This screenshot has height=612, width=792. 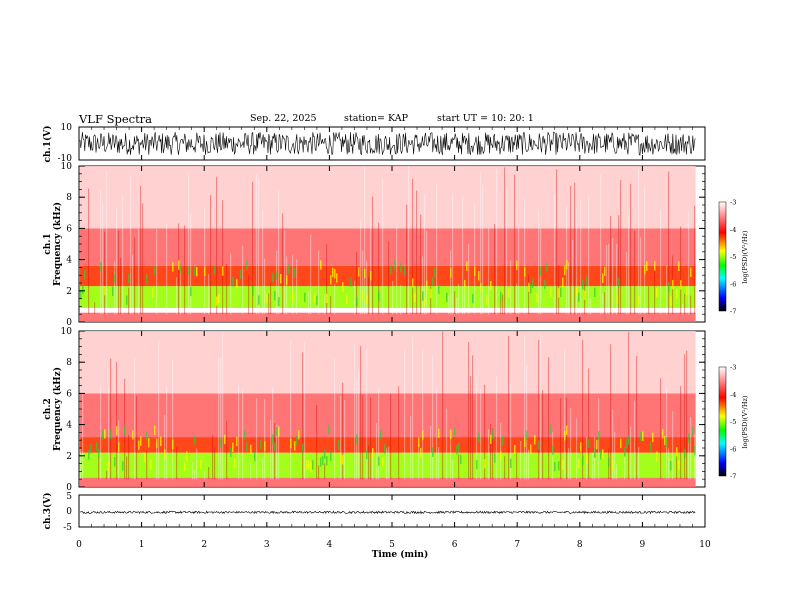 What do you see at coordinates (67, 128) in the screenshot?
I see `ch1-ytick-top: 10` at bounding box center [67, 128].